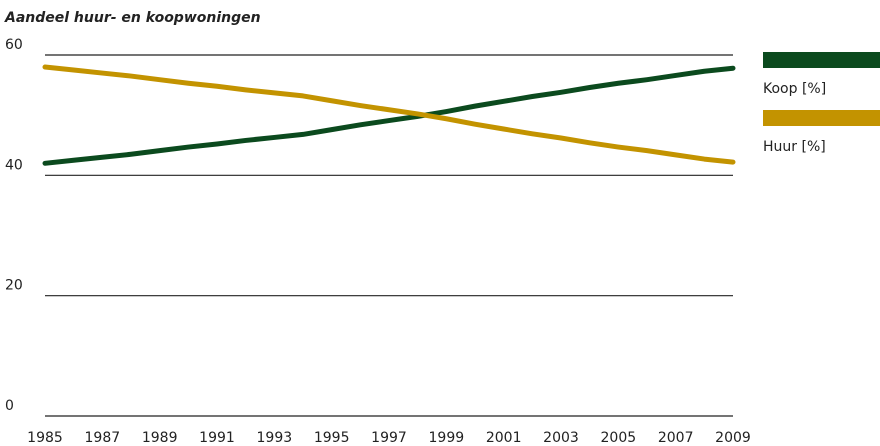  Describe the element at coordinates (332, 438) in the screenshot. I see `x-tick-label: 1995` at that location.